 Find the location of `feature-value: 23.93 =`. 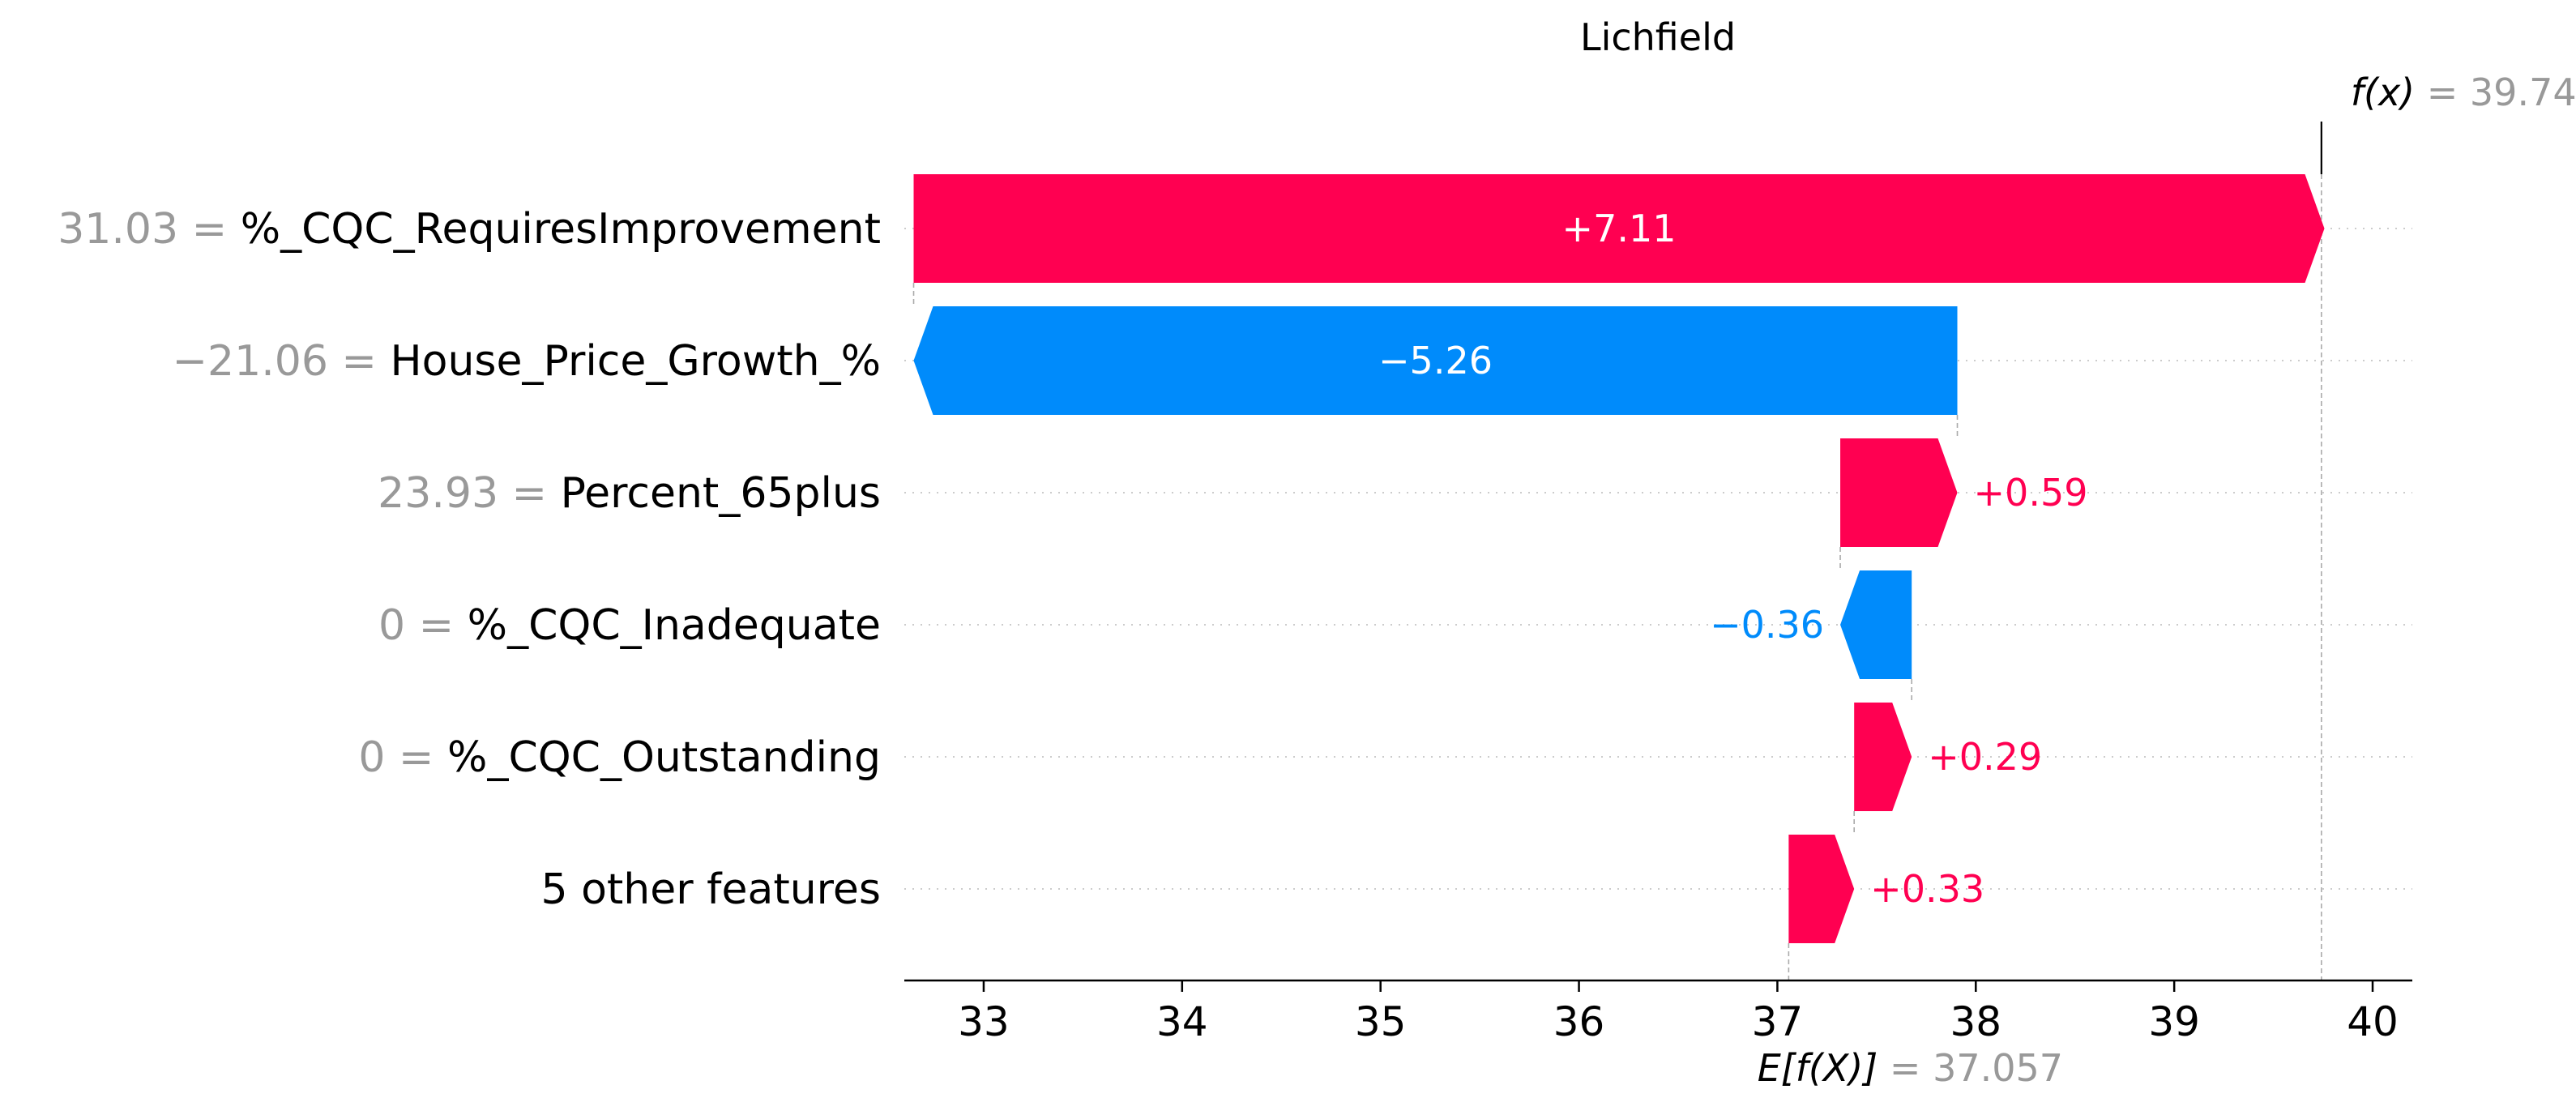

feature-value: 23.93 = is located at coordinates (469, 494).